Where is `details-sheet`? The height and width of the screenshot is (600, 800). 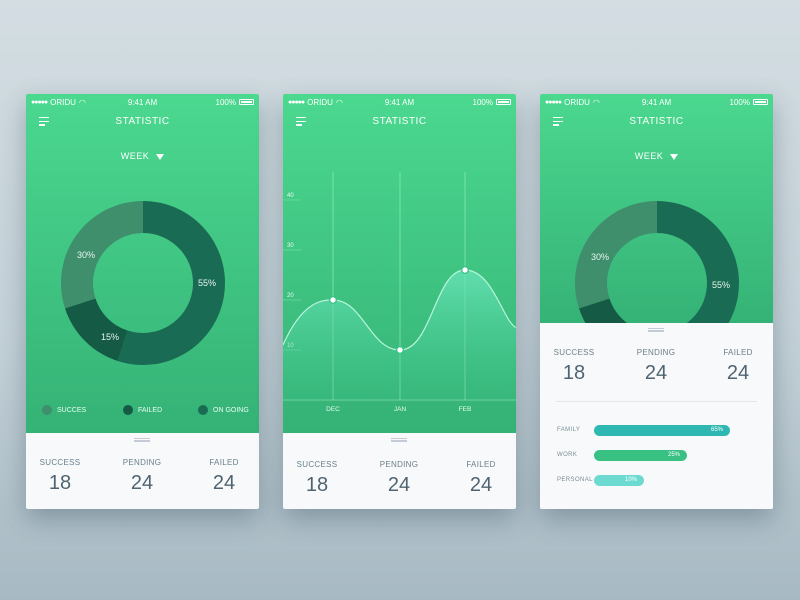 details-sheet is located at coordinates (656, 416).